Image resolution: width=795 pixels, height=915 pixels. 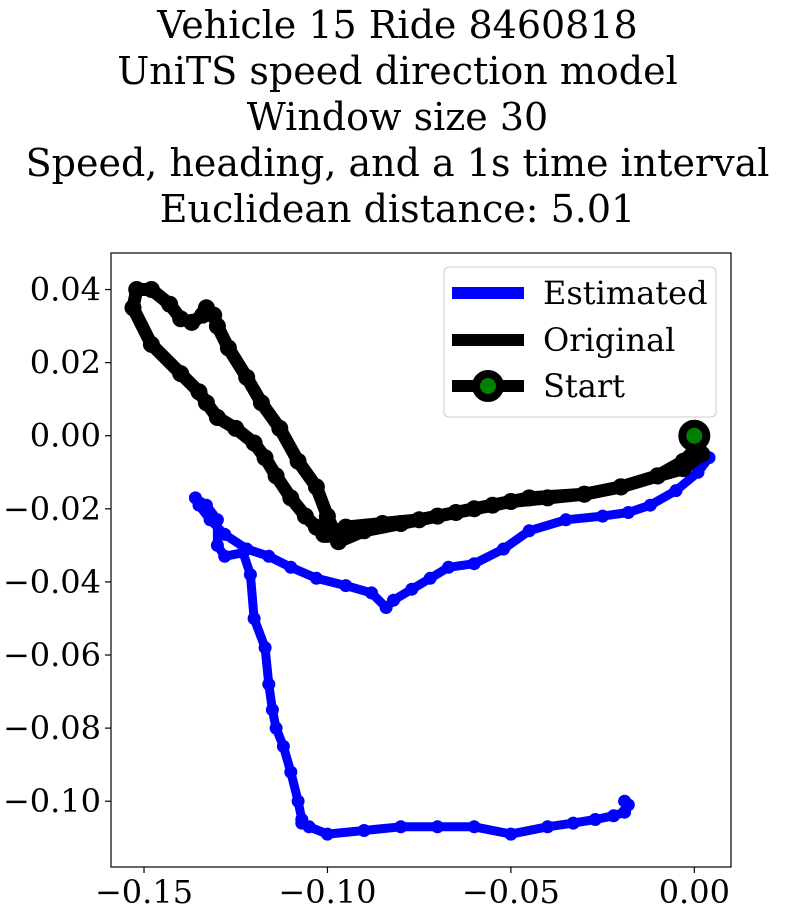 I want to click on title-line-2: UniTS speed direction model, so click(x=397, y=71).